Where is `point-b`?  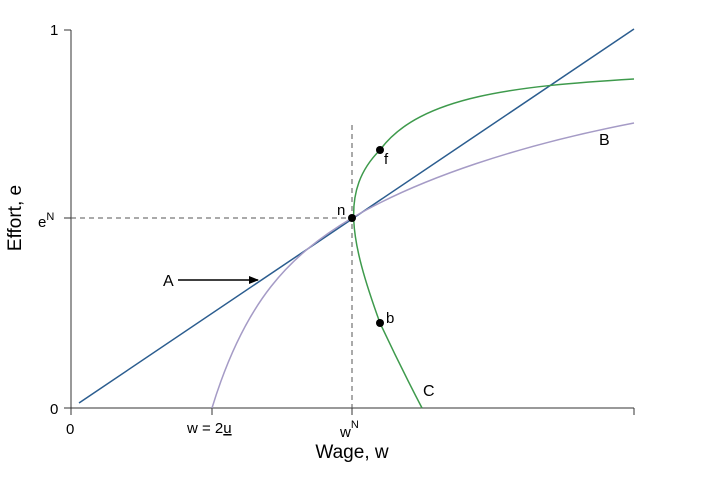
point-b is located at coordinates (380, 323).